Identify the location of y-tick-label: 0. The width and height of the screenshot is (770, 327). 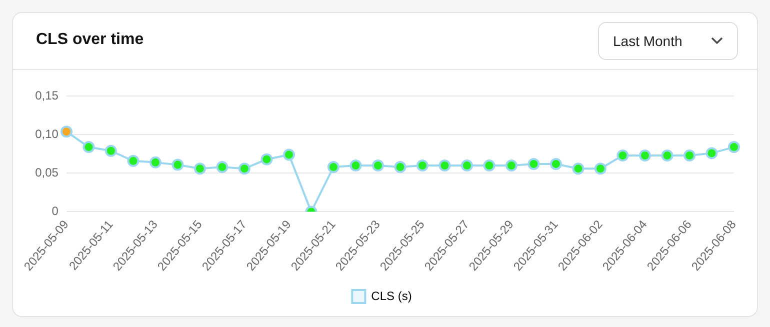
(55, 211).